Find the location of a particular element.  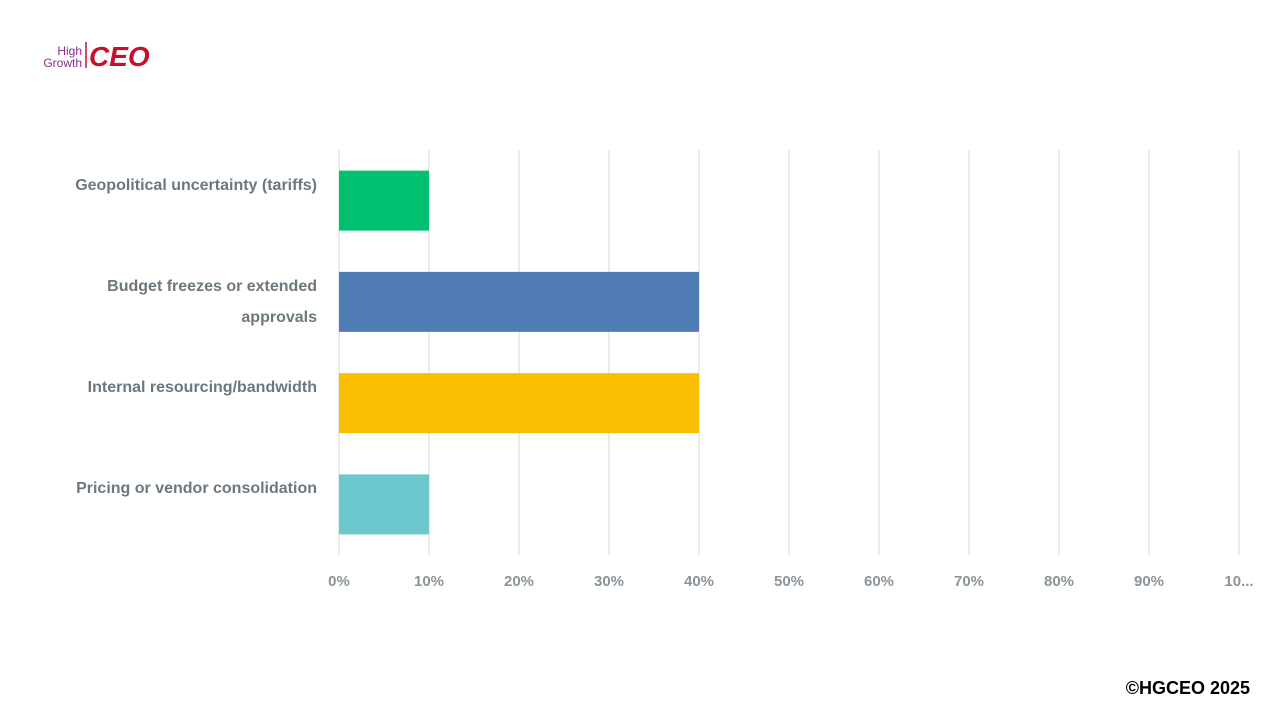

x-tick-label: 40% is located at coordinates (699, 581).